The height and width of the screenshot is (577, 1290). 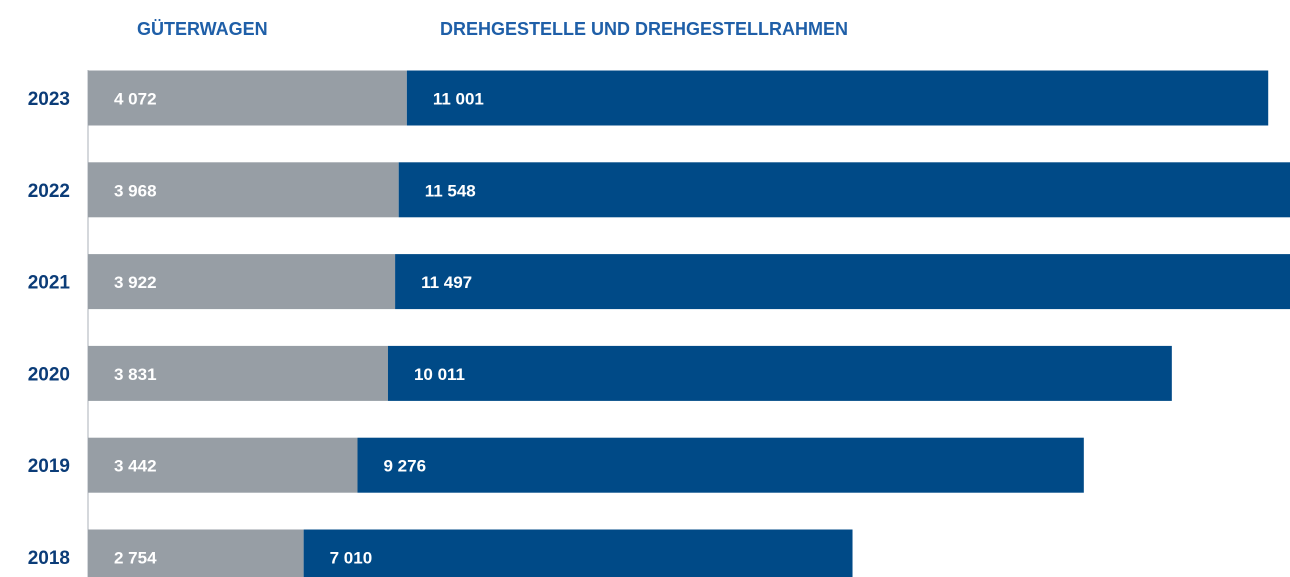 I want to click on y-tick-label: 2019, so click(x=49, y=466).